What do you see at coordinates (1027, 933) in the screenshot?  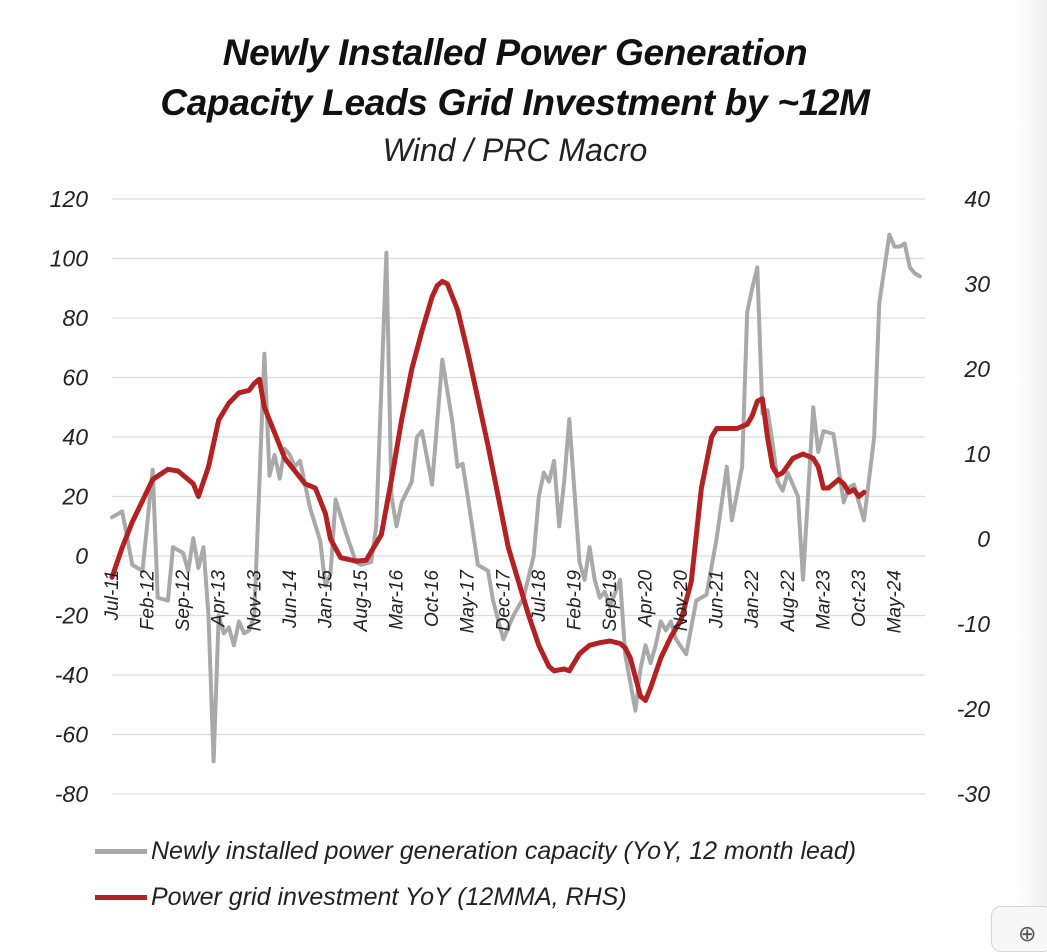 I see `plus-icon: ⊕` at bounding box center [1027, 933].